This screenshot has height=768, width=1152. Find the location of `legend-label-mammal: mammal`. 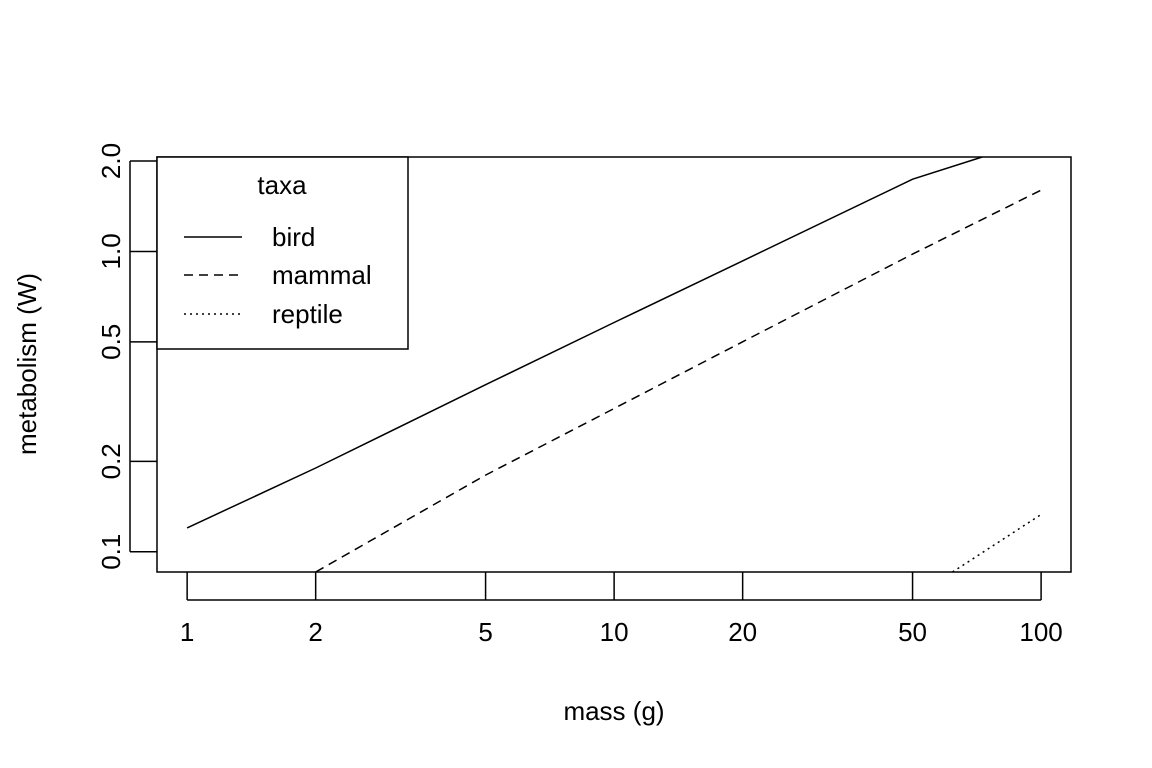

legend-label-mammal: mammal is located at coordinates (322, 275).